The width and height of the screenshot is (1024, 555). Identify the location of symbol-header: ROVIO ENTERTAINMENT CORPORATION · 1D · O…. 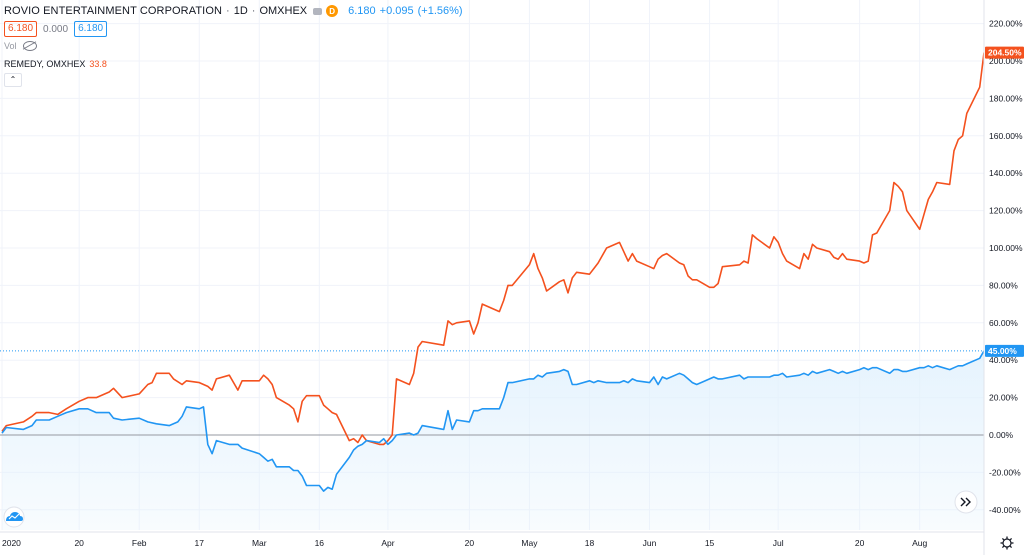
(235, 11).